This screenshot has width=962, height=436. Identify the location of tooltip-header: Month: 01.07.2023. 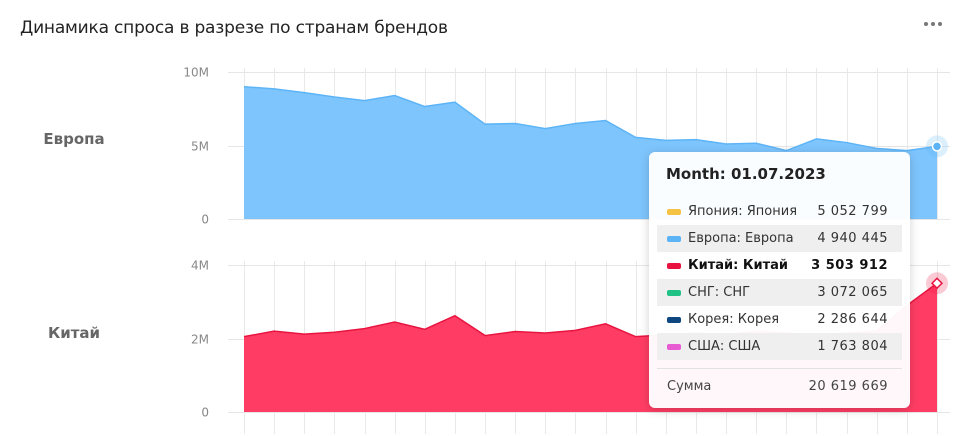
(746, 174).